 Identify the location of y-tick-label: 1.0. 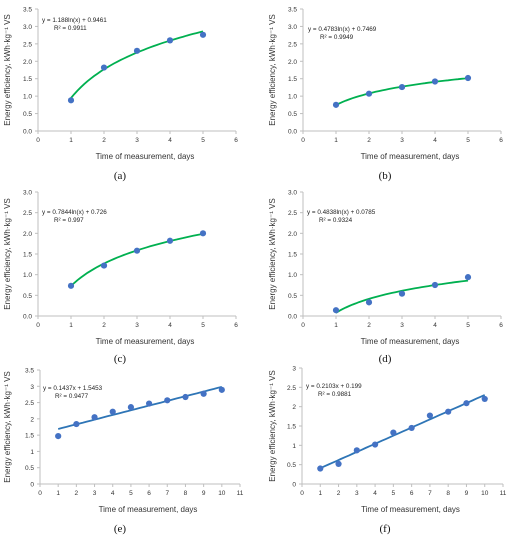
(27, 275).